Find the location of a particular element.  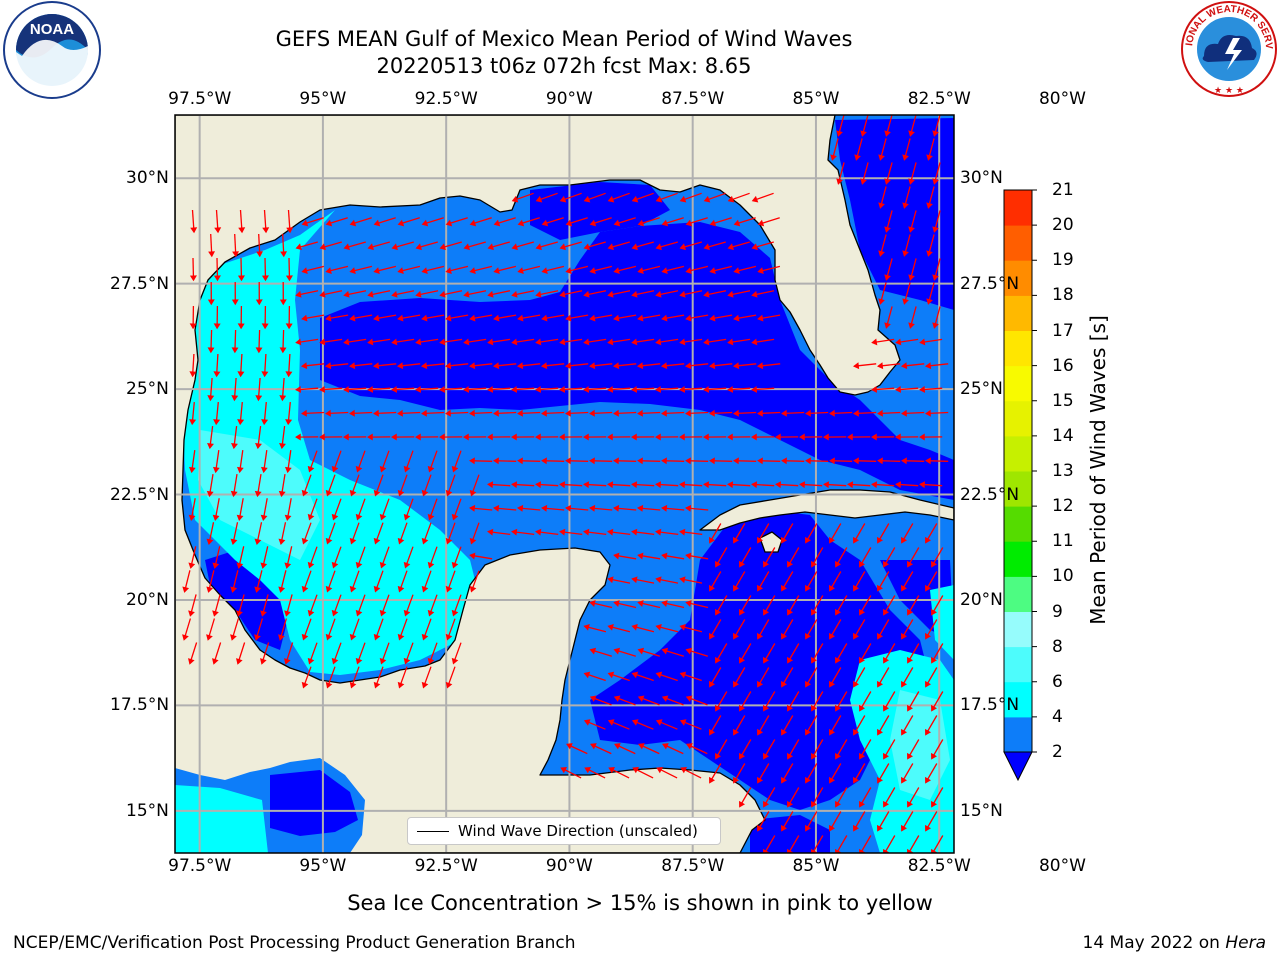

colorbar-swatch is located at coordinates (1018, 278).